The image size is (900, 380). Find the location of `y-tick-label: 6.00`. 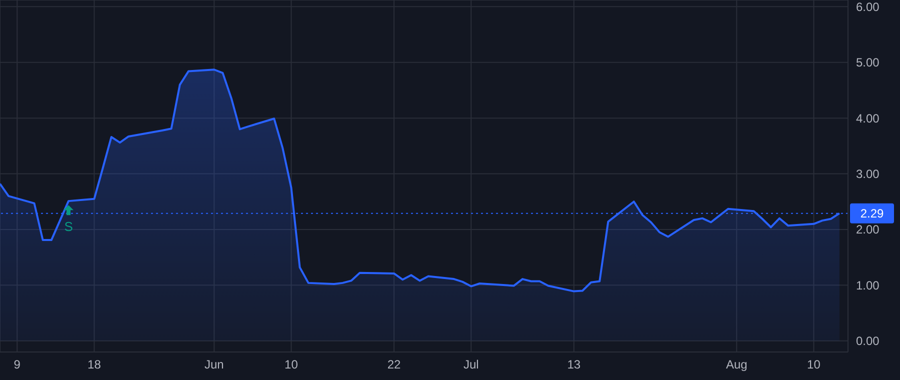

y-tick-label: 6.00 is located at coordinates (868, 7).